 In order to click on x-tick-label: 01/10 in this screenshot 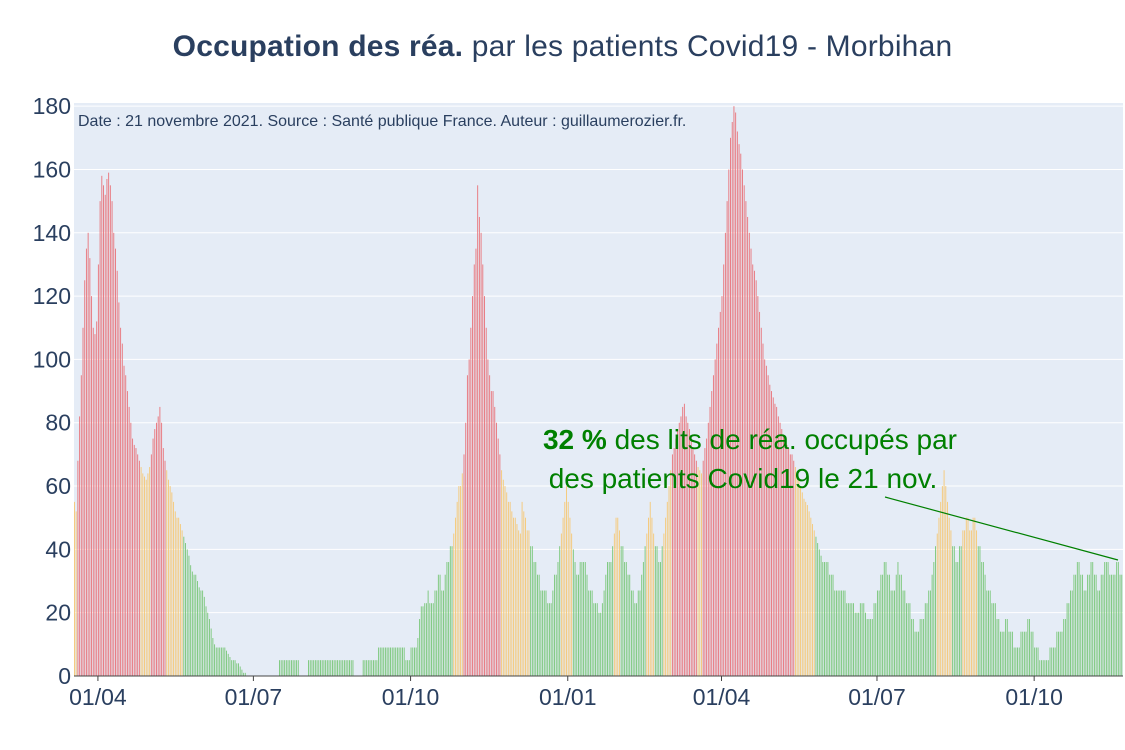, I will do `click(411, 697)`.